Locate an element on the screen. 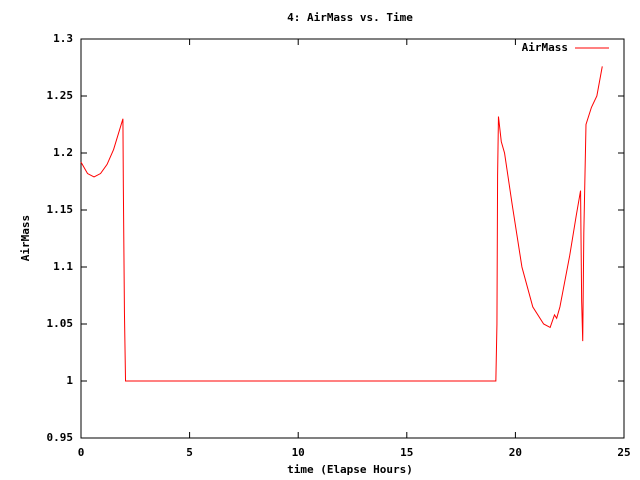  x-axis-label: time (Elapse Hours) is located at coordinates (350, 469).